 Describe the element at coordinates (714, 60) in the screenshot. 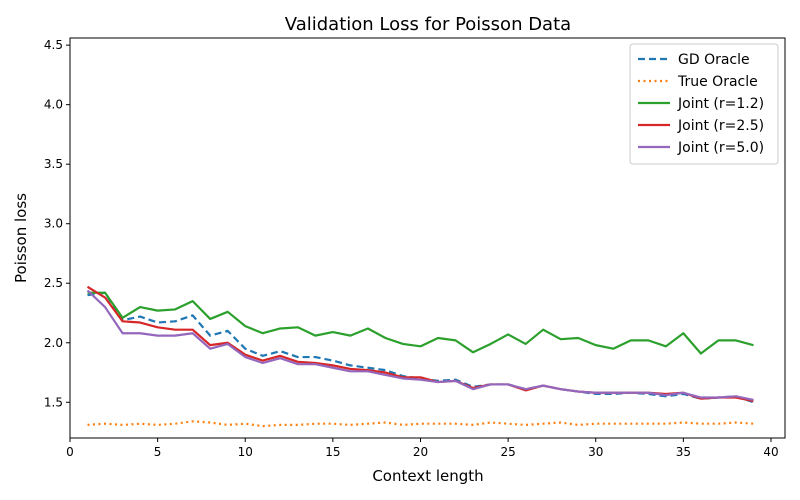

I see `legend-label: GD Oracle` at that location.